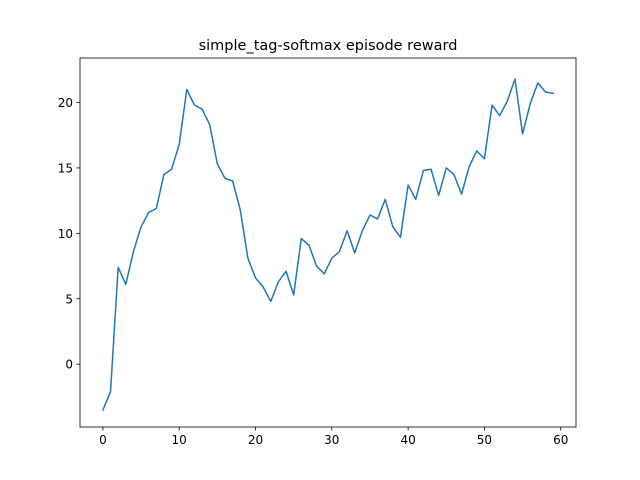 This screenshot has height=480, width=640. I want to click on x-tick-label: 20, so click(255, 440).